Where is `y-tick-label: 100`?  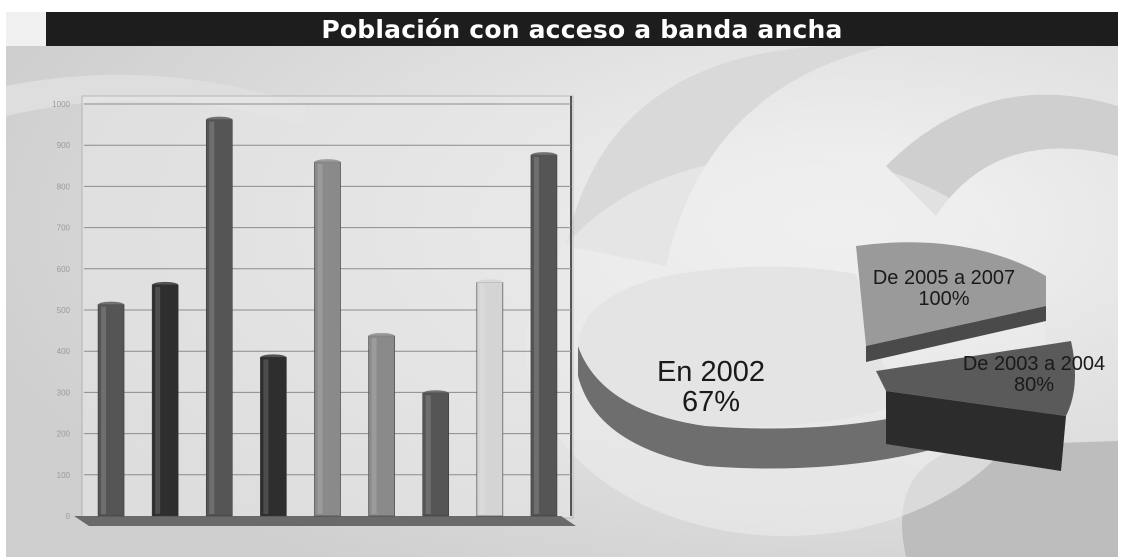
y-tick-label: 100 is located at coordinates (64, 475).